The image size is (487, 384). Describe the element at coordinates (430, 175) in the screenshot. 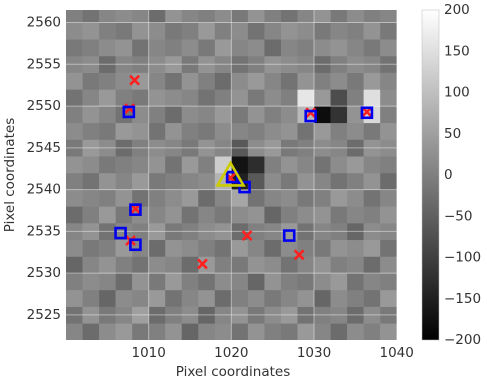

I see `colorbar` at that location.